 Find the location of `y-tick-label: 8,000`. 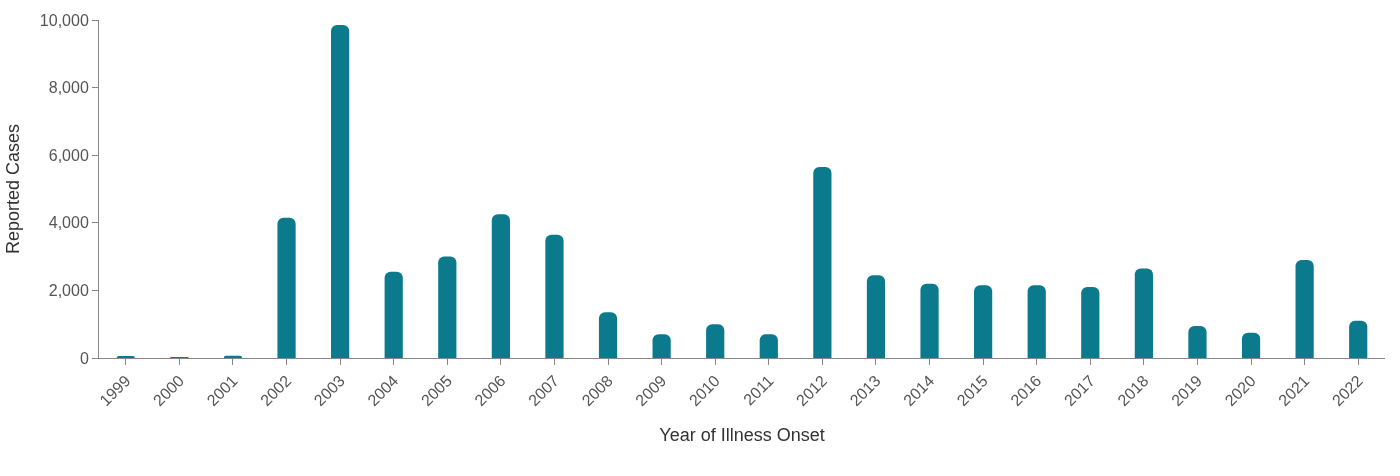

y-tick-label: 8,000 is located at coordinates (68, 88).